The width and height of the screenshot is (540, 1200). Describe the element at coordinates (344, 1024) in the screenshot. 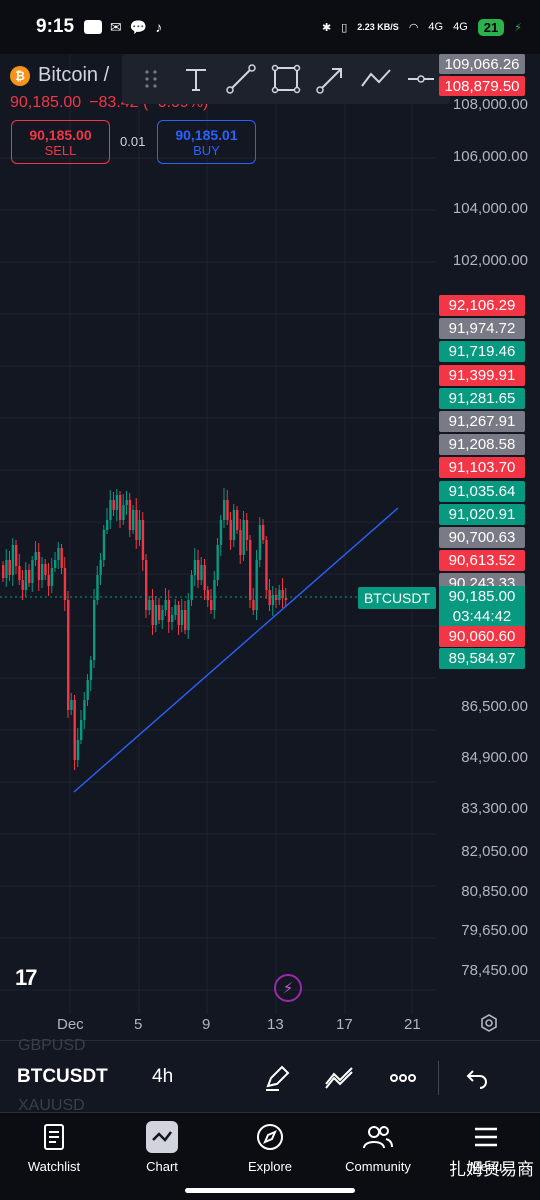

I see `time-axis-label: 17` at that location.